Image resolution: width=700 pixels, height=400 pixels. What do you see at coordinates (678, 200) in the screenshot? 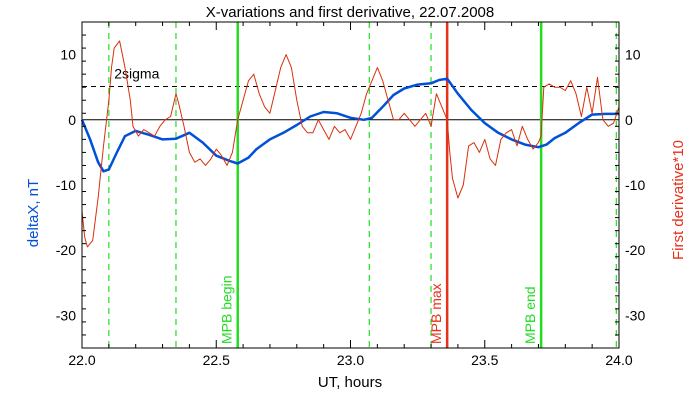
I see `y-axis-label-right: First derivative*10` at bounding box center [678, 200].